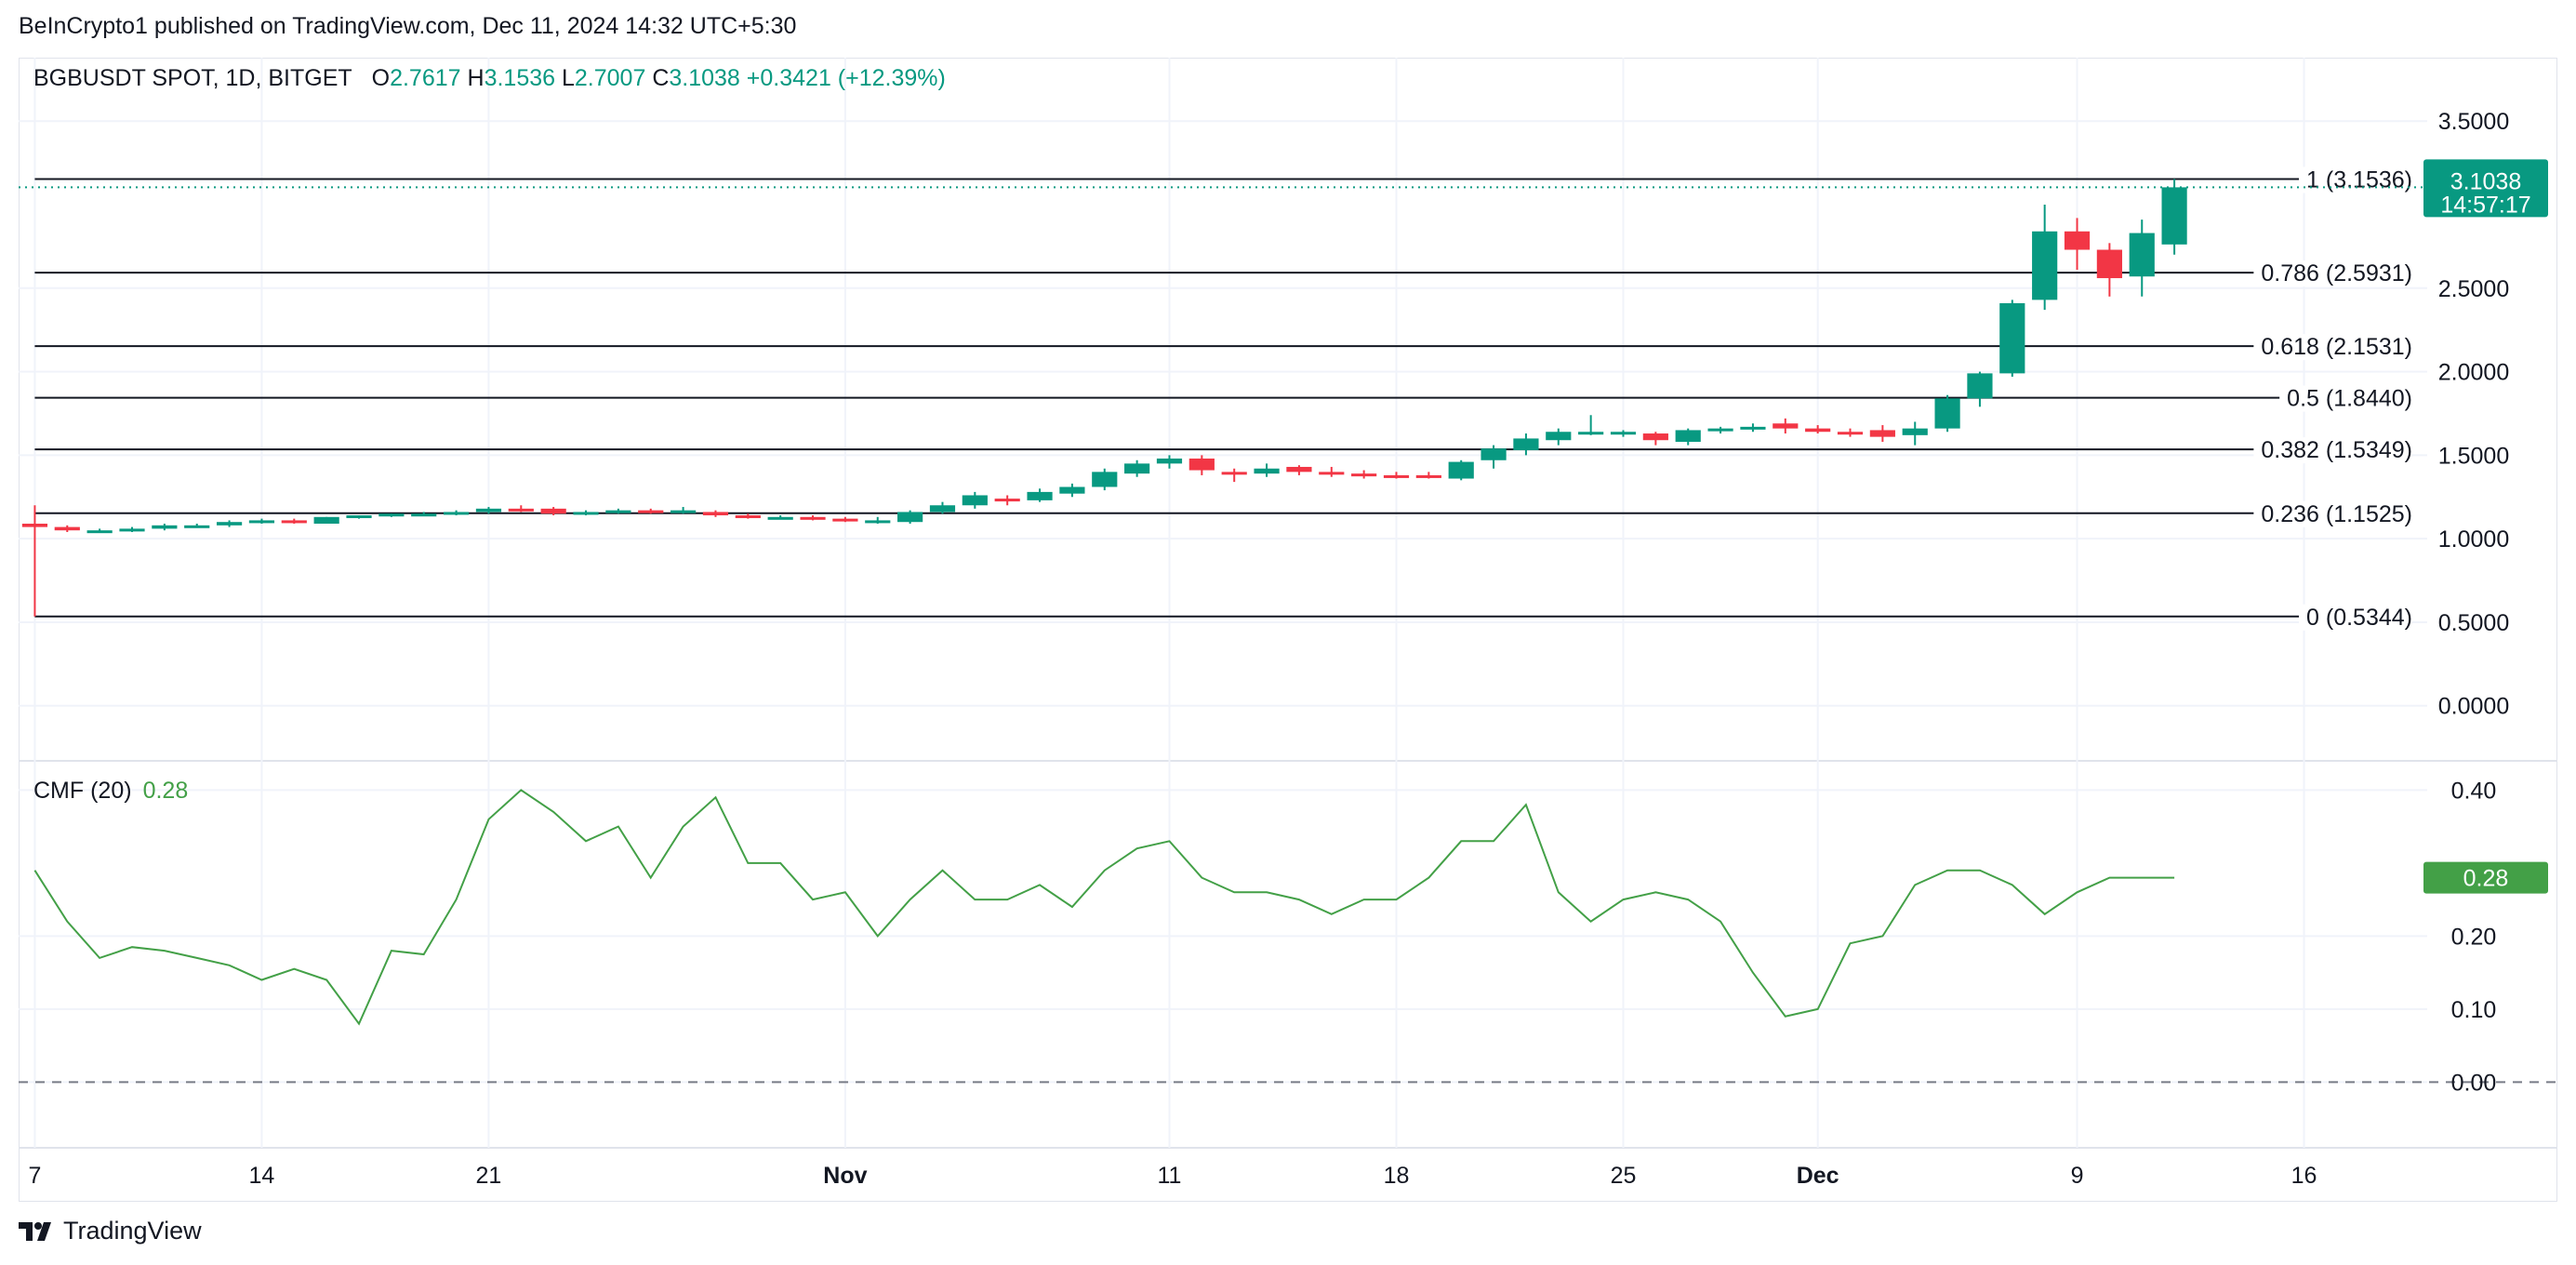 The width and height of the screenshot is (2576, 1265). Describe the element at coordinates (2336, 450) in the screenshot. I see `fib-level-label: 0.382 (1.5349)` at that location.